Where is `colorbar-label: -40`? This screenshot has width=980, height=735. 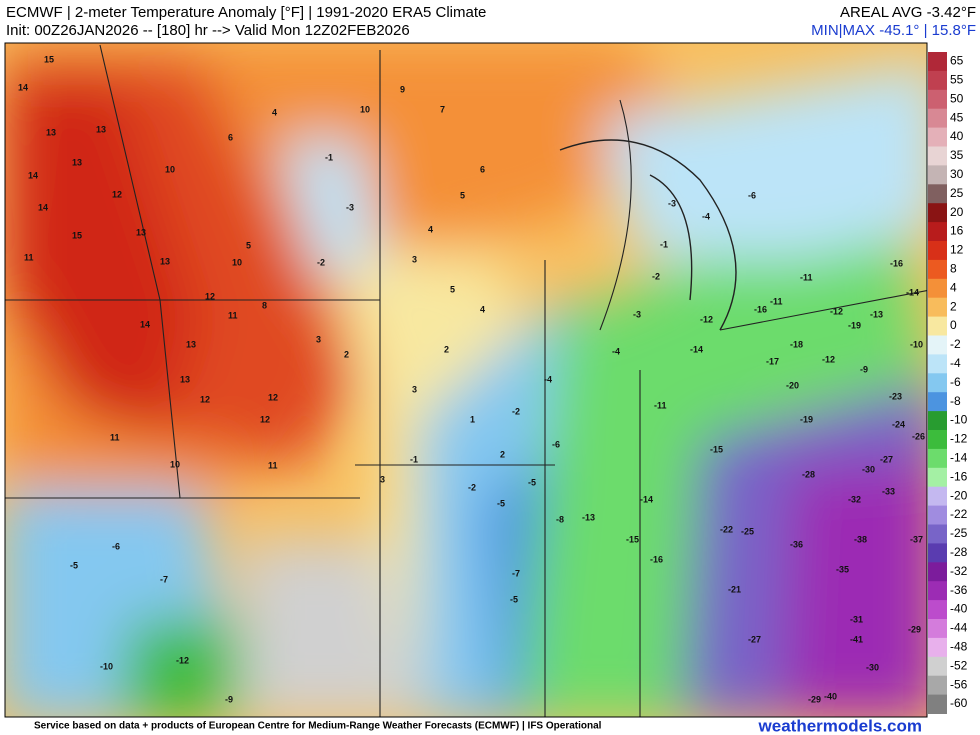 colorbar-label: -40 is located at coordinates (959, 609).